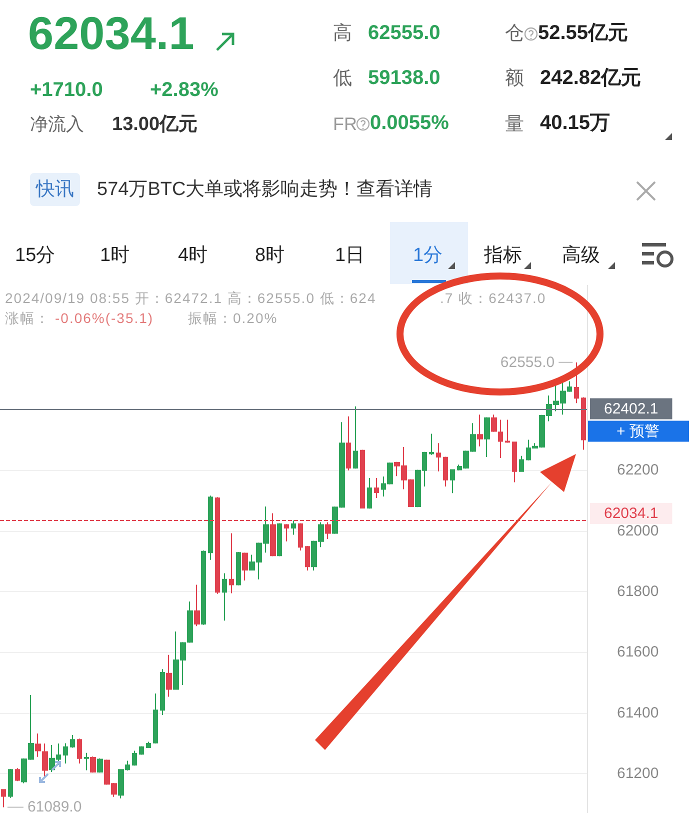  What do you see at coordinates (104, 318) in the screenshot?
I see `annotation: -0.06%(-35.1)` at bounding box center [104, 318].